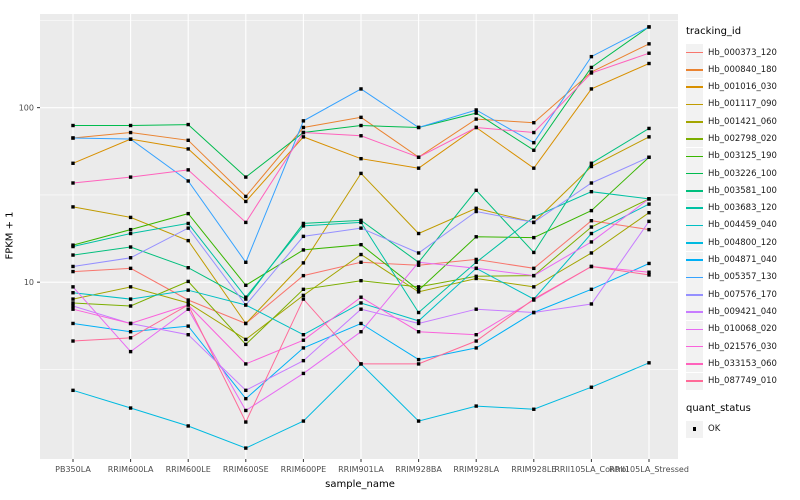 The width and height of the screenshot is (800, 500). I want to click on legend-item-Hb_004871_040: Hb_004871_040, so click(742, 260).